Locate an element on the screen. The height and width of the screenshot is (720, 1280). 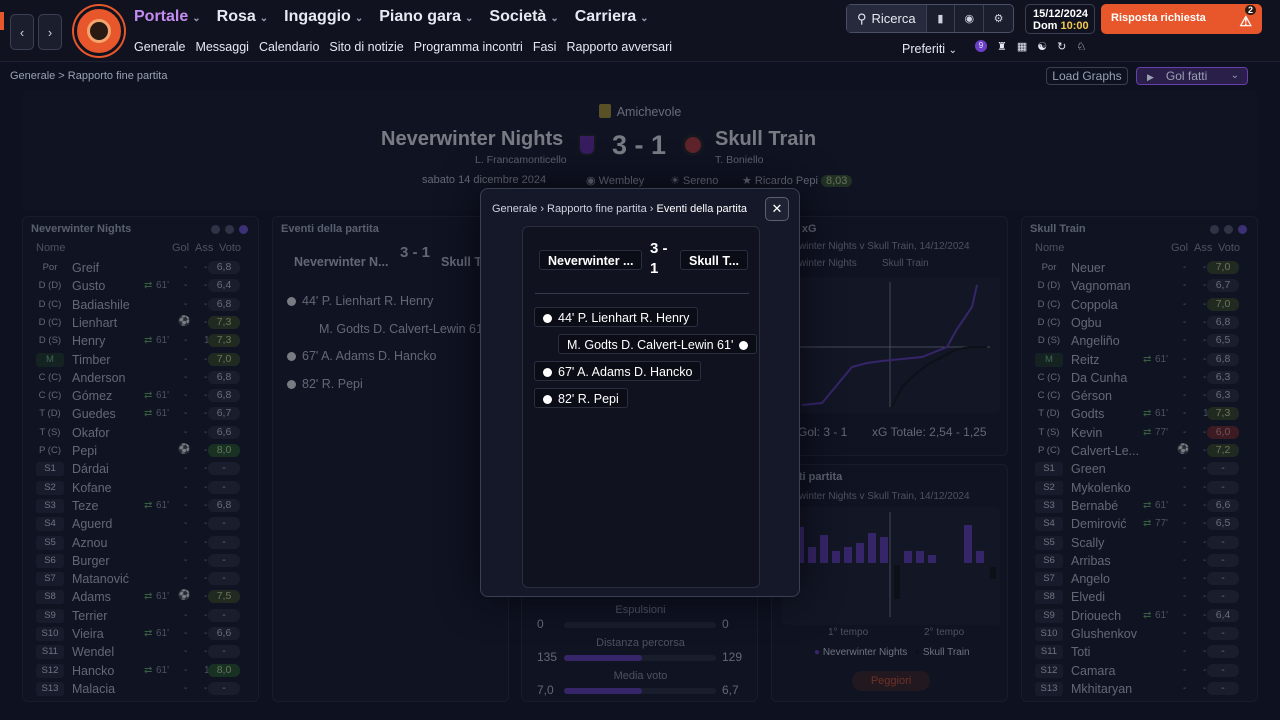
player-row: C (C) Gómez ⇄ 61' - -6,8 is located at coordinates (143, 396).